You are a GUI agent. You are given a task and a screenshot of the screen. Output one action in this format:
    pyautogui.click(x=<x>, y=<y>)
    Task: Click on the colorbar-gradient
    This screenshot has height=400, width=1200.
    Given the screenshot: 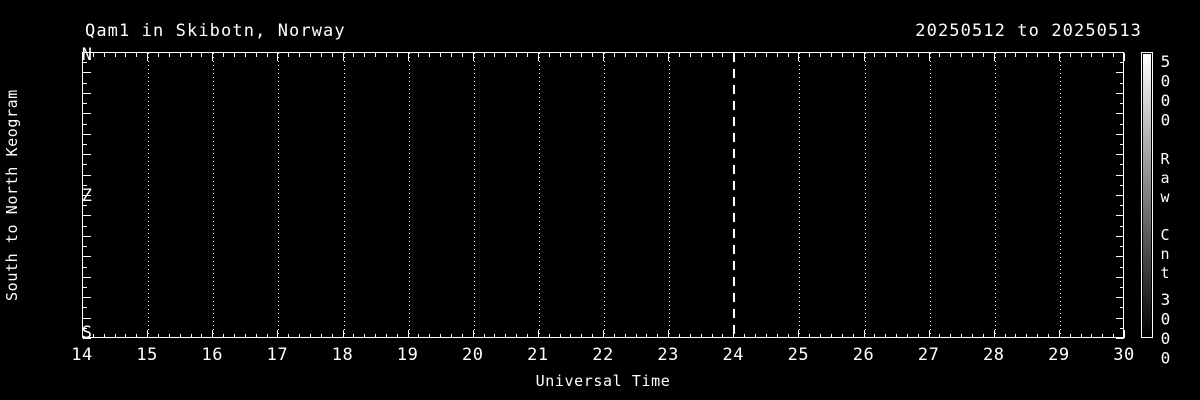 What is the action you would take?
    pyautogui.click(x=1147, y=195)
    